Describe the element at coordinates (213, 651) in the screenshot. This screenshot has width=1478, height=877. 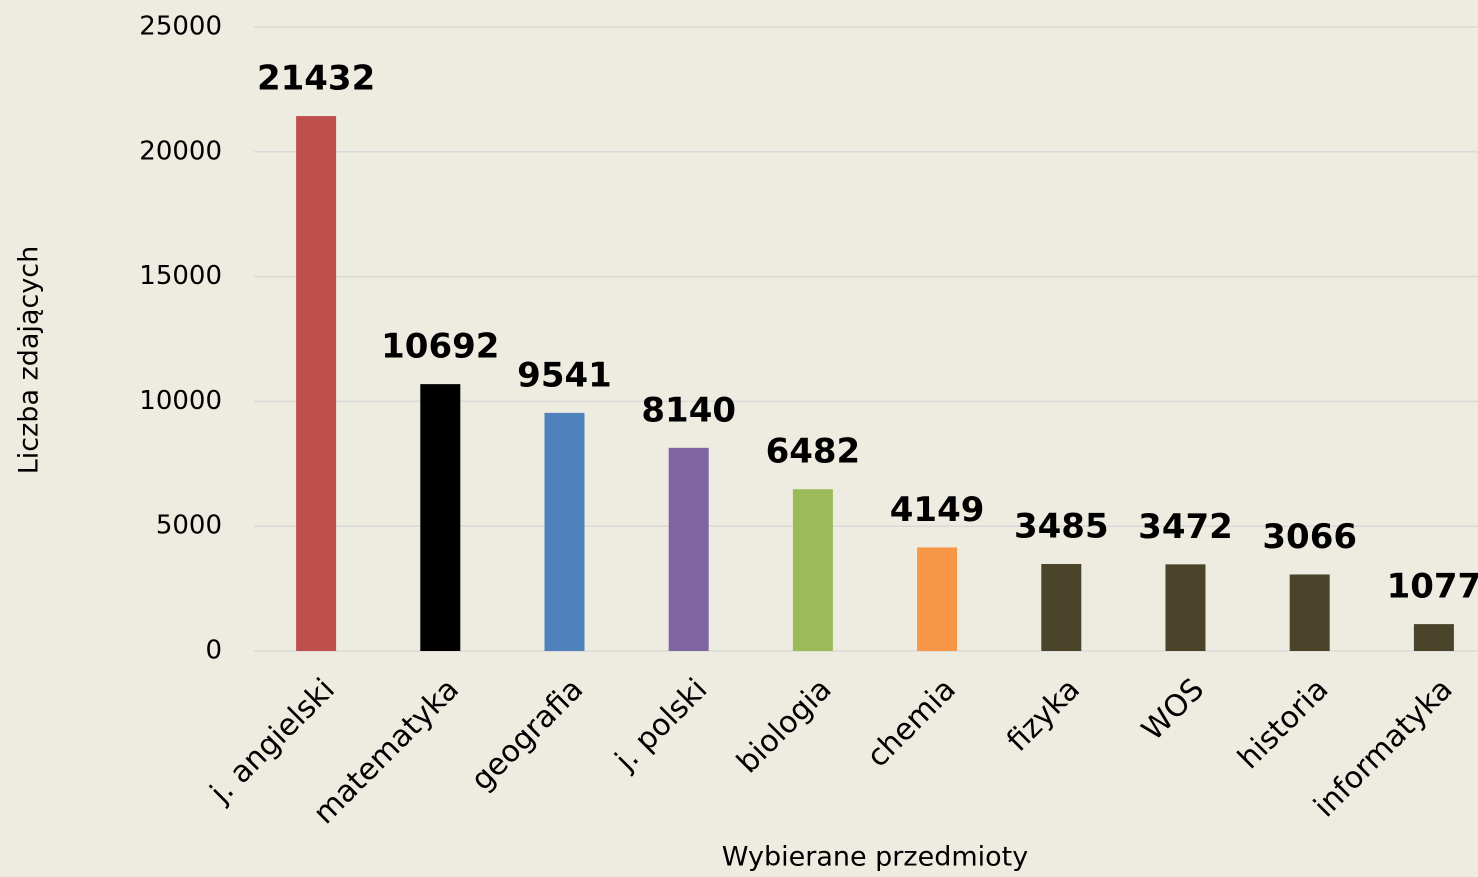
I see `y-tick-label: 0` at that location.